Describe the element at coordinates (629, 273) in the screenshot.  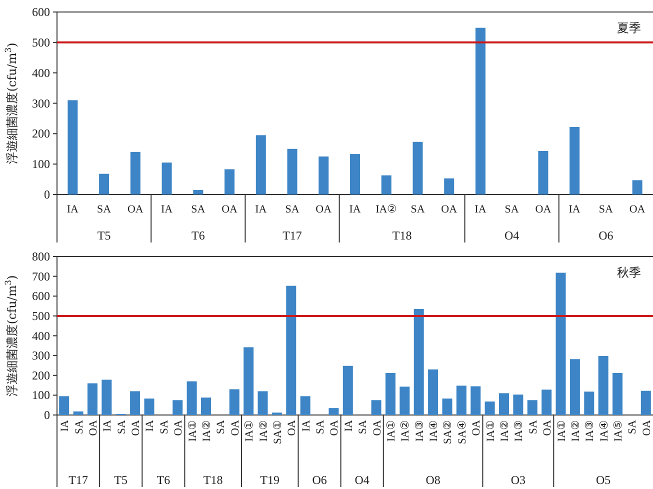
I see `annotation: 秋季` at that location.